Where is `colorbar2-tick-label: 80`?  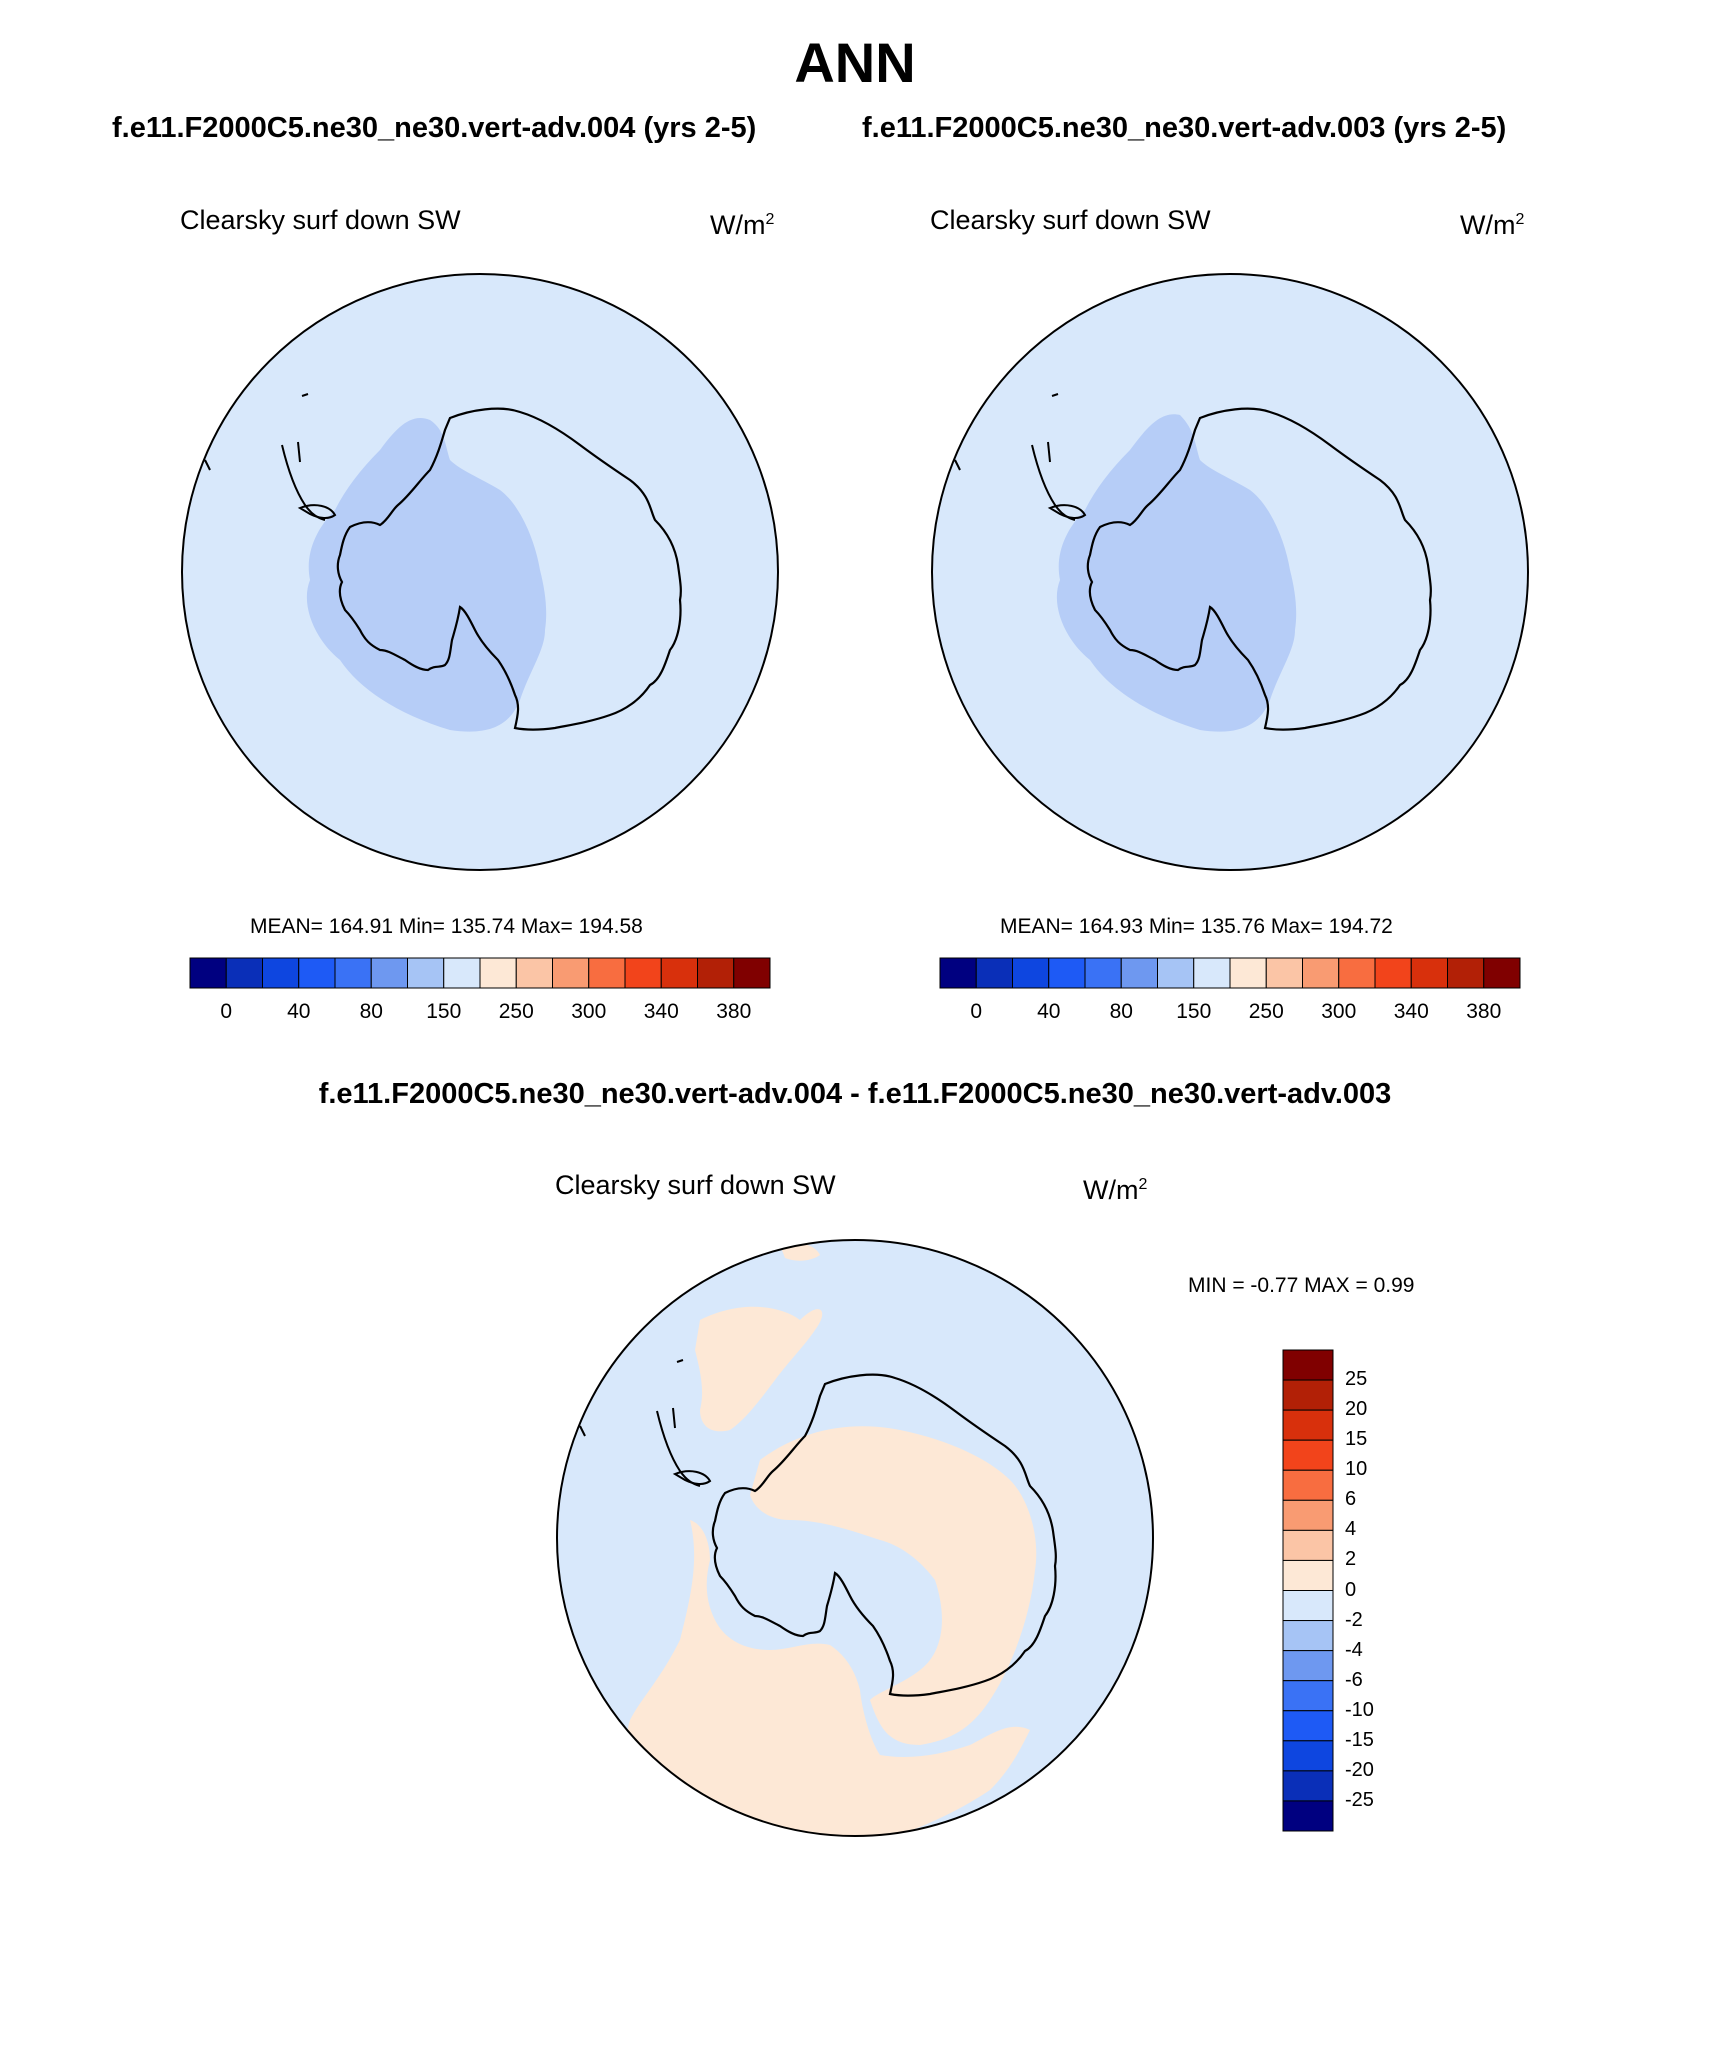
colorbar2-tick-label: 80 is located at coordinates (1121, 1011).